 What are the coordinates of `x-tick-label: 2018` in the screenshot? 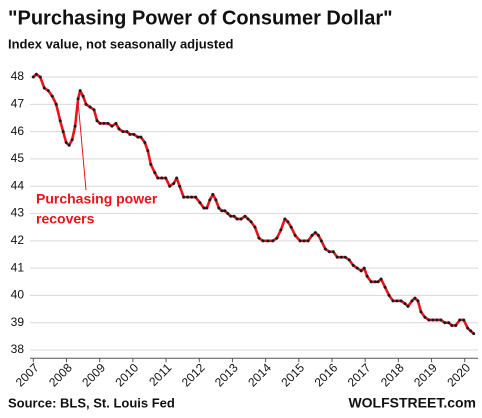 It's located at (392, 374).